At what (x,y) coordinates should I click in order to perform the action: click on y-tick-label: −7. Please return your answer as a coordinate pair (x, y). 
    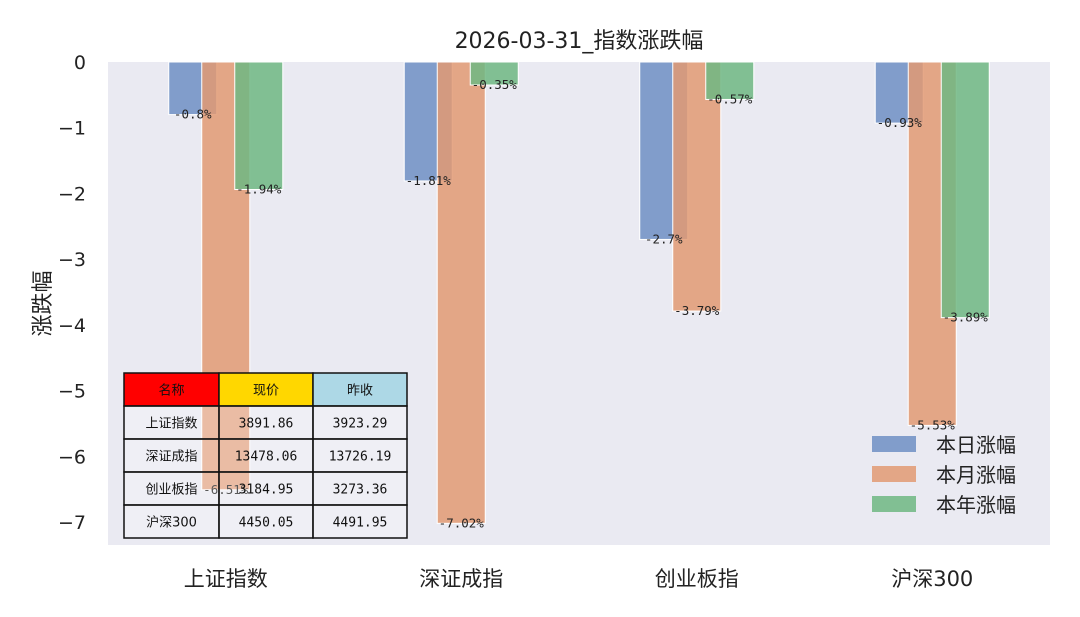
    Looking at the image, I should click on (72, 523).